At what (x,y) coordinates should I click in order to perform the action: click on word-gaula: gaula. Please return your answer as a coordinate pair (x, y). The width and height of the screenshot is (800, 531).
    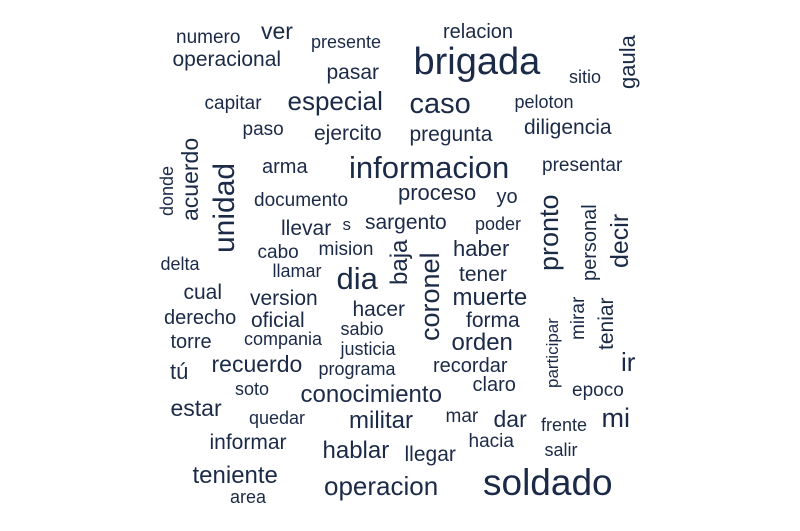
    Looking at the image, I should click on (627, 62).